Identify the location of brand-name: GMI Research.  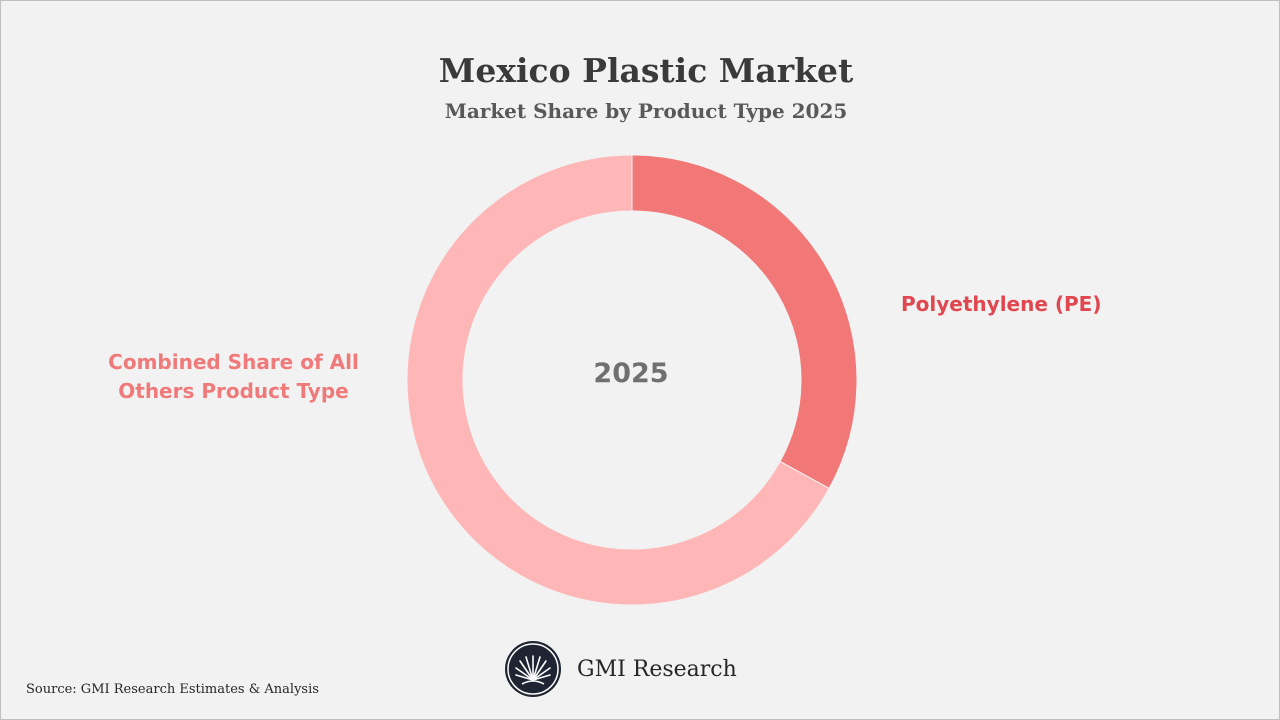
(657, 669).